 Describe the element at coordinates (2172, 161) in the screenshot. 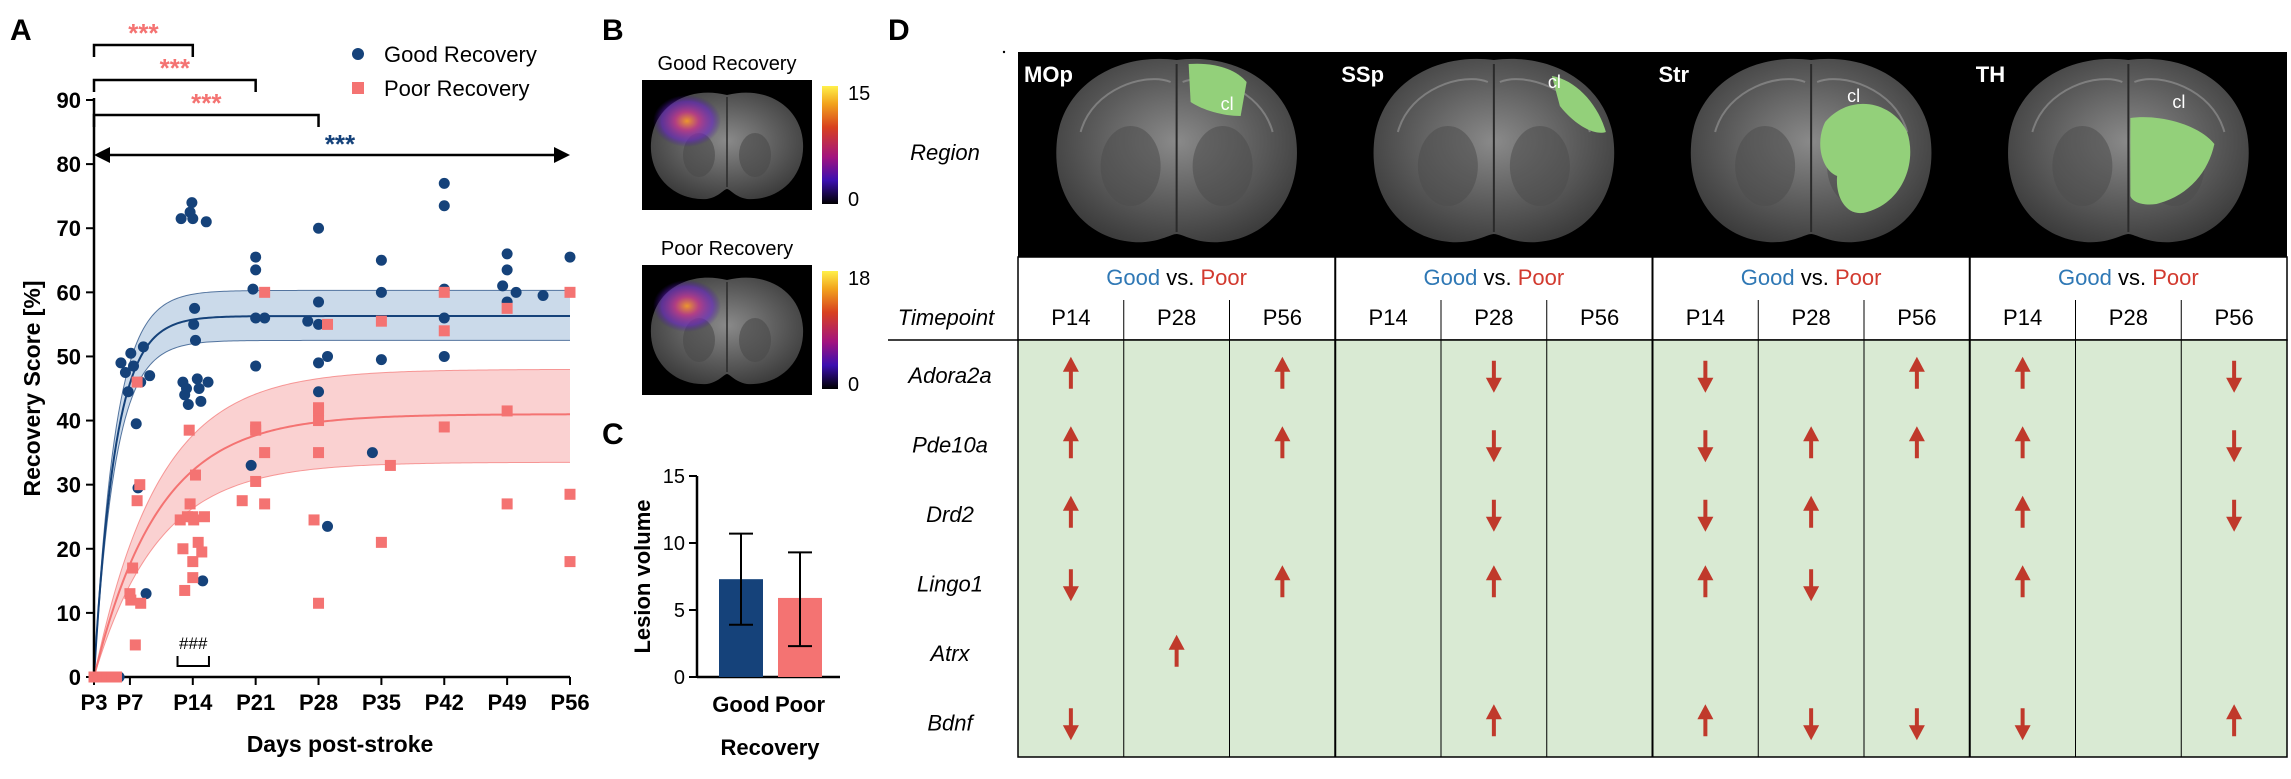

I see `roi-th` at that location.